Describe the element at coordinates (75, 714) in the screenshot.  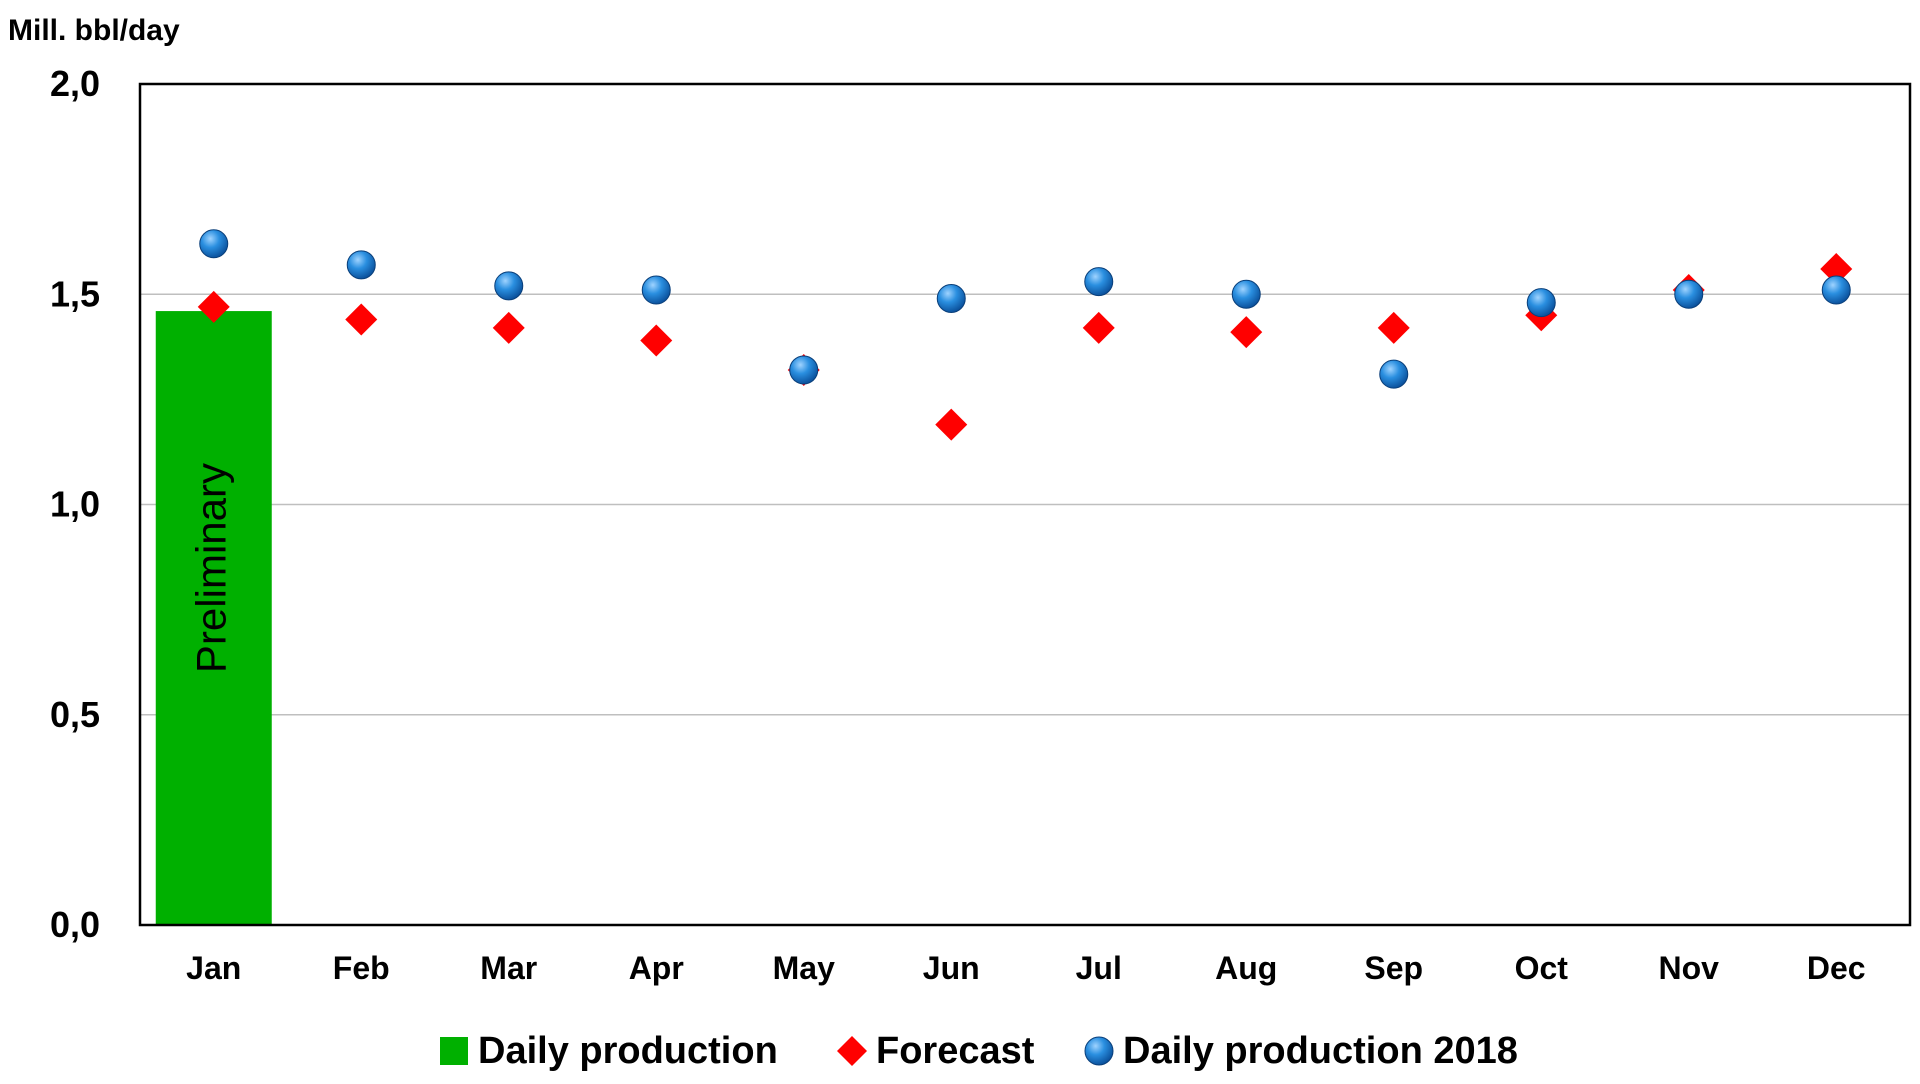
I see `y-tick-label: 0,5` at that location.